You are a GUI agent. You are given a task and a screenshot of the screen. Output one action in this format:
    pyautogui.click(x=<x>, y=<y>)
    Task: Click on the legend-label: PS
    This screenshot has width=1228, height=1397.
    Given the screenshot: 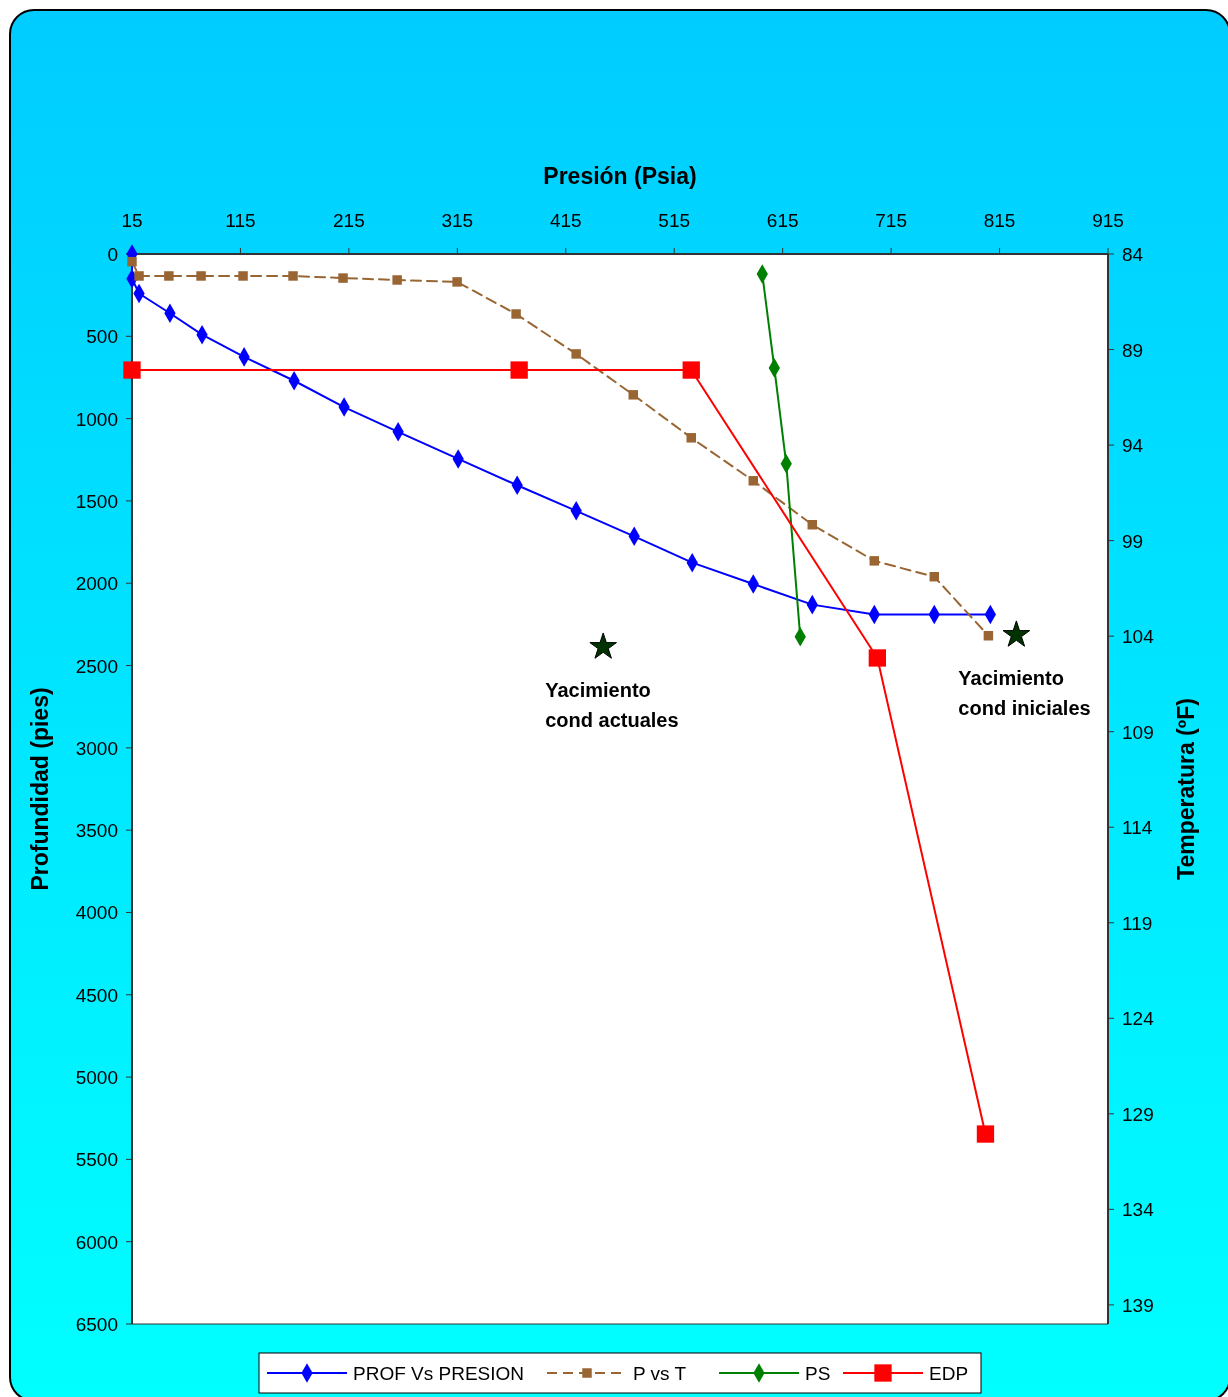 What is the action you would take?
    pyautogui.click(x=818, y=1373)
    